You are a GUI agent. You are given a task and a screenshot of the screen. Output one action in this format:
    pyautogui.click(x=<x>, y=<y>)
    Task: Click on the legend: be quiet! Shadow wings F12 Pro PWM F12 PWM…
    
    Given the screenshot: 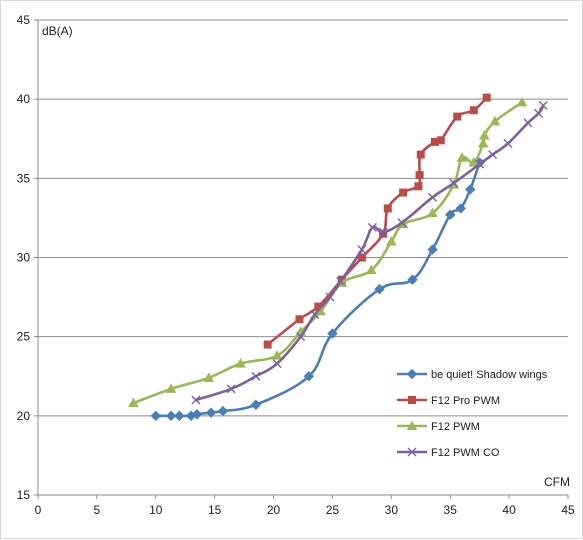 What is the action you would take?
    pyautogui.click(x=472, y=413)
    